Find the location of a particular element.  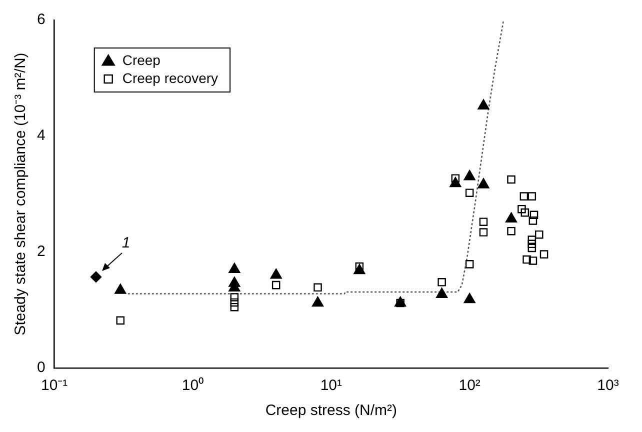

legend-label: Creep recovery is located at coordinates (170, 78).